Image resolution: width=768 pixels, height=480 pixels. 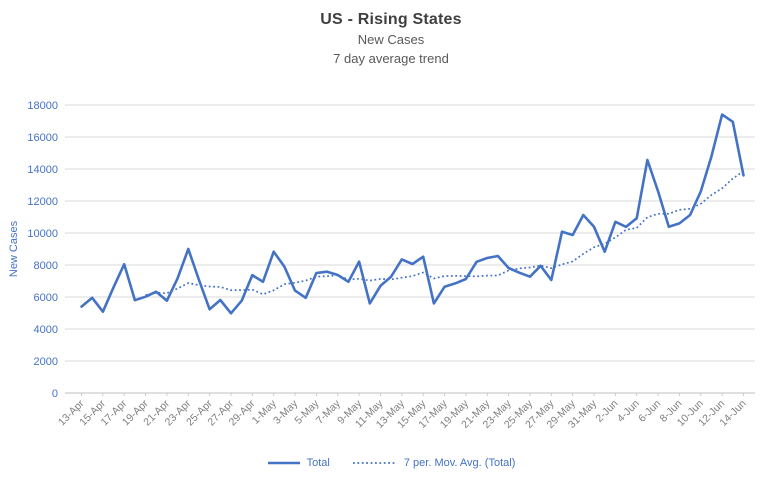 What do you see at coordinates (42, 170) in the screenshot?
I see `svg-text: 14000` at bounding box center [42, 170].